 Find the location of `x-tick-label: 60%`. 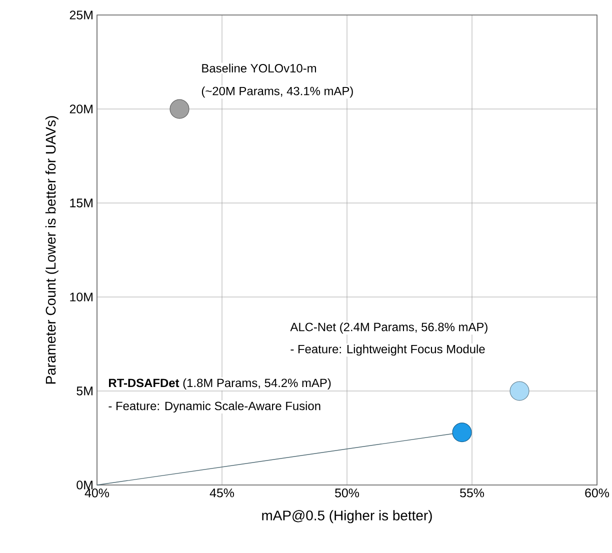

x-tick-label: 60% is located at coordinates (597, 493).